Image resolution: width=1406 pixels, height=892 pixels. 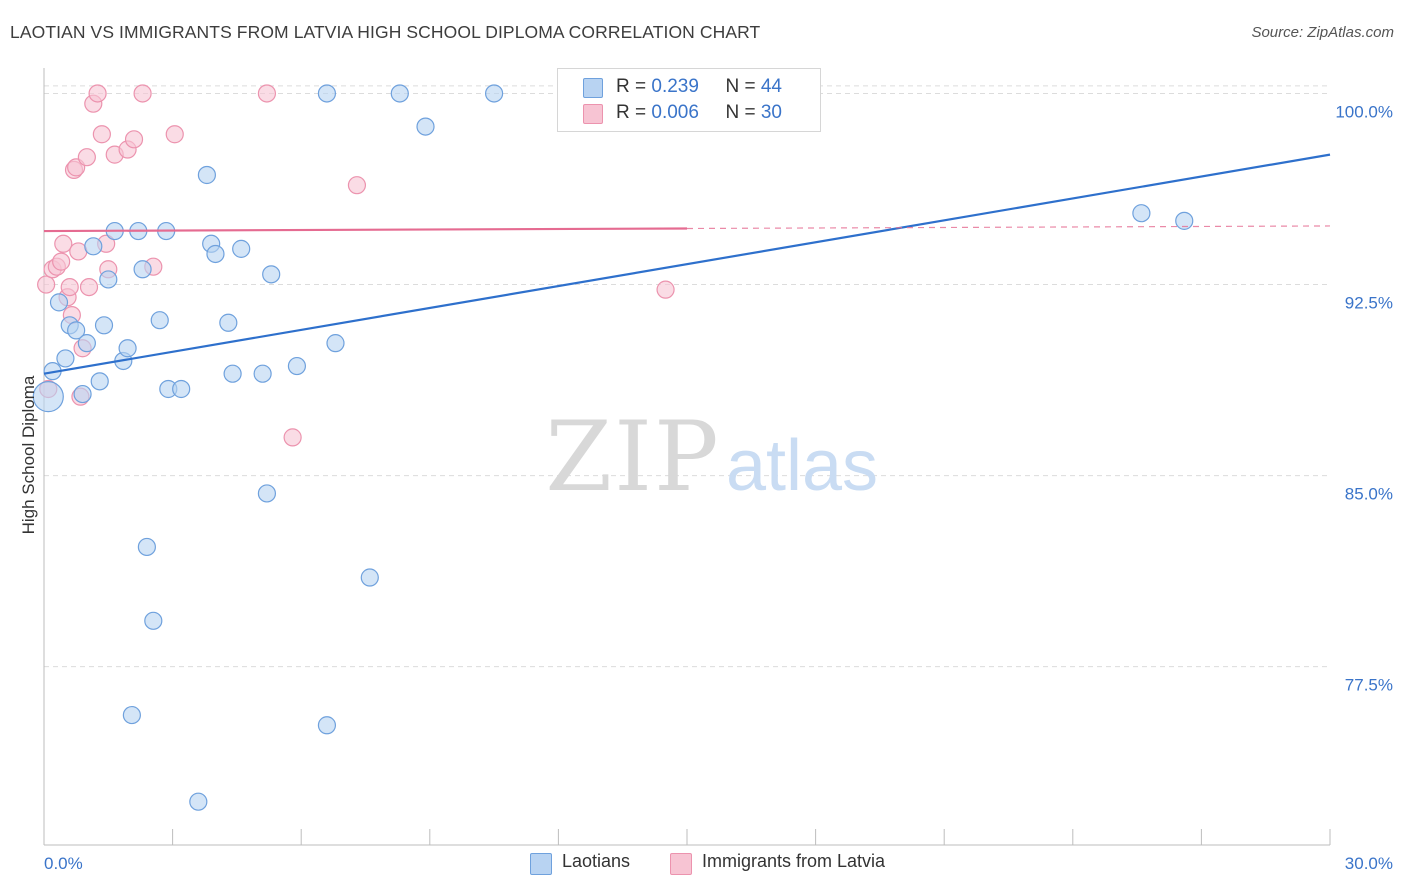 I want to click on y-tick-label: 92.5%, so click(x=1369, y=303).